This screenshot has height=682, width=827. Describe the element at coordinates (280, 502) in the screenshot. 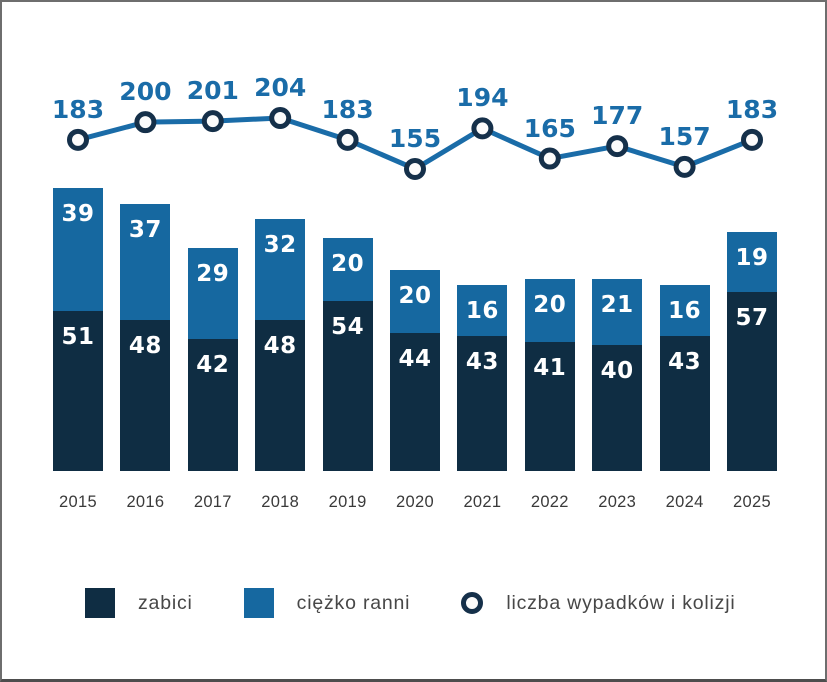

I see `year-label-2018: 2018` at that location.